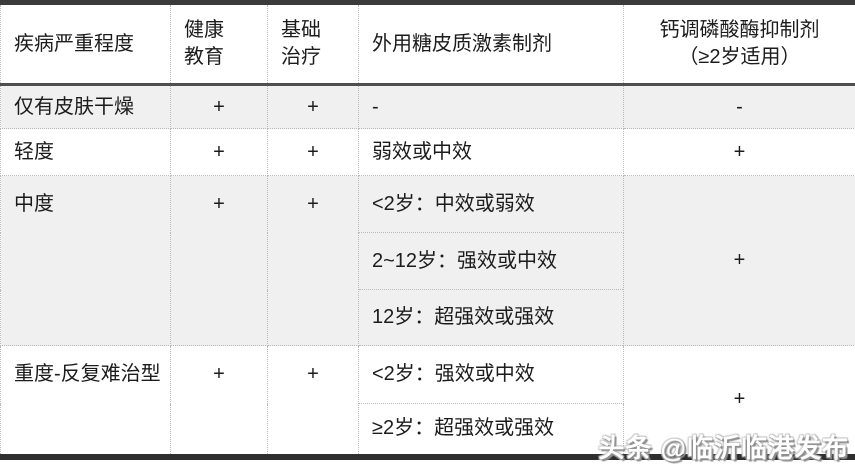 The height and width of the screenshot is (467, 855). I want to click on cell-severity-moderate: 中度, so click(85, 260).